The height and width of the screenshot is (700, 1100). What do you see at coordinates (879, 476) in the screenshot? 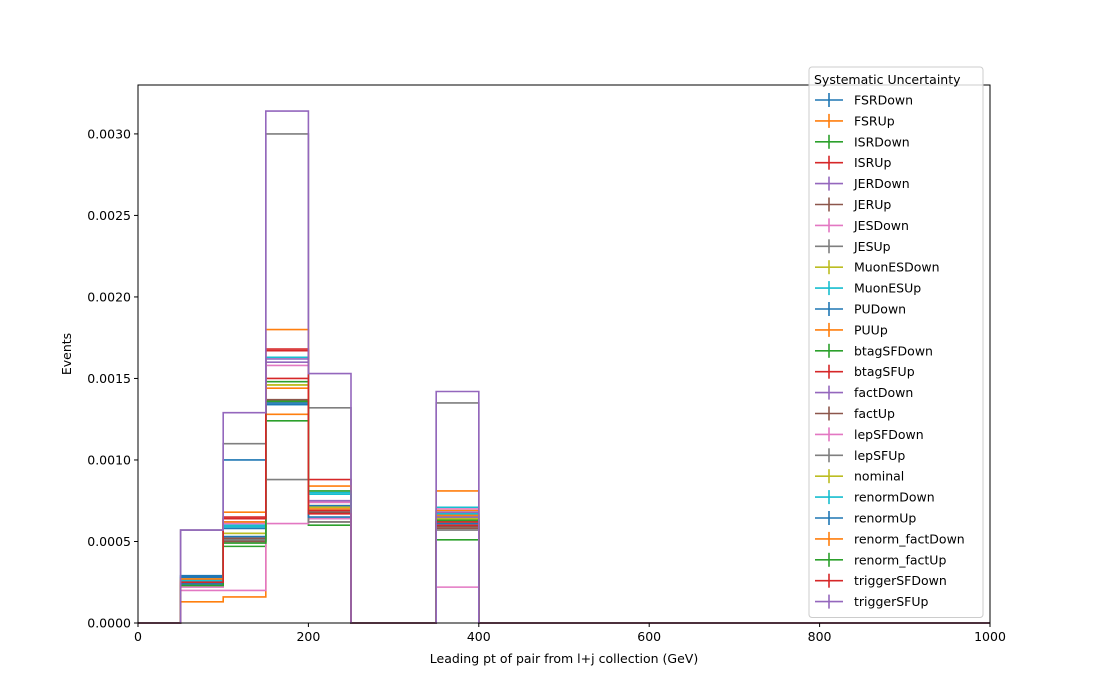
I see `legend-label: nominal` at bounding box center [879, 476].